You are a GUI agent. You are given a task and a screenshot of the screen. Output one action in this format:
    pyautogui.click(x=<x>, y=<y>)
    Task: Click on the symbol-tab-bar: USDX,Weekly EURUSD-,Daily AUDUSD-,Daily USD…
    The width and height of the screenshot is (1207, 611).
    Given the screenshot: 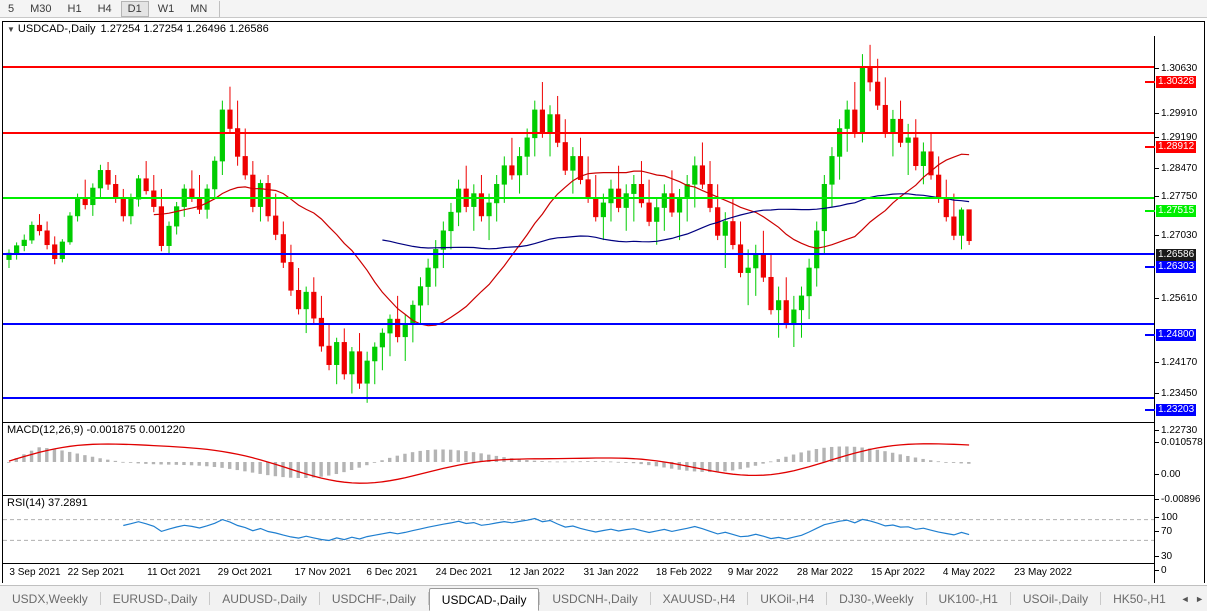 What is the action you would take?
    pyautogui.click(x=603, y=598)
    